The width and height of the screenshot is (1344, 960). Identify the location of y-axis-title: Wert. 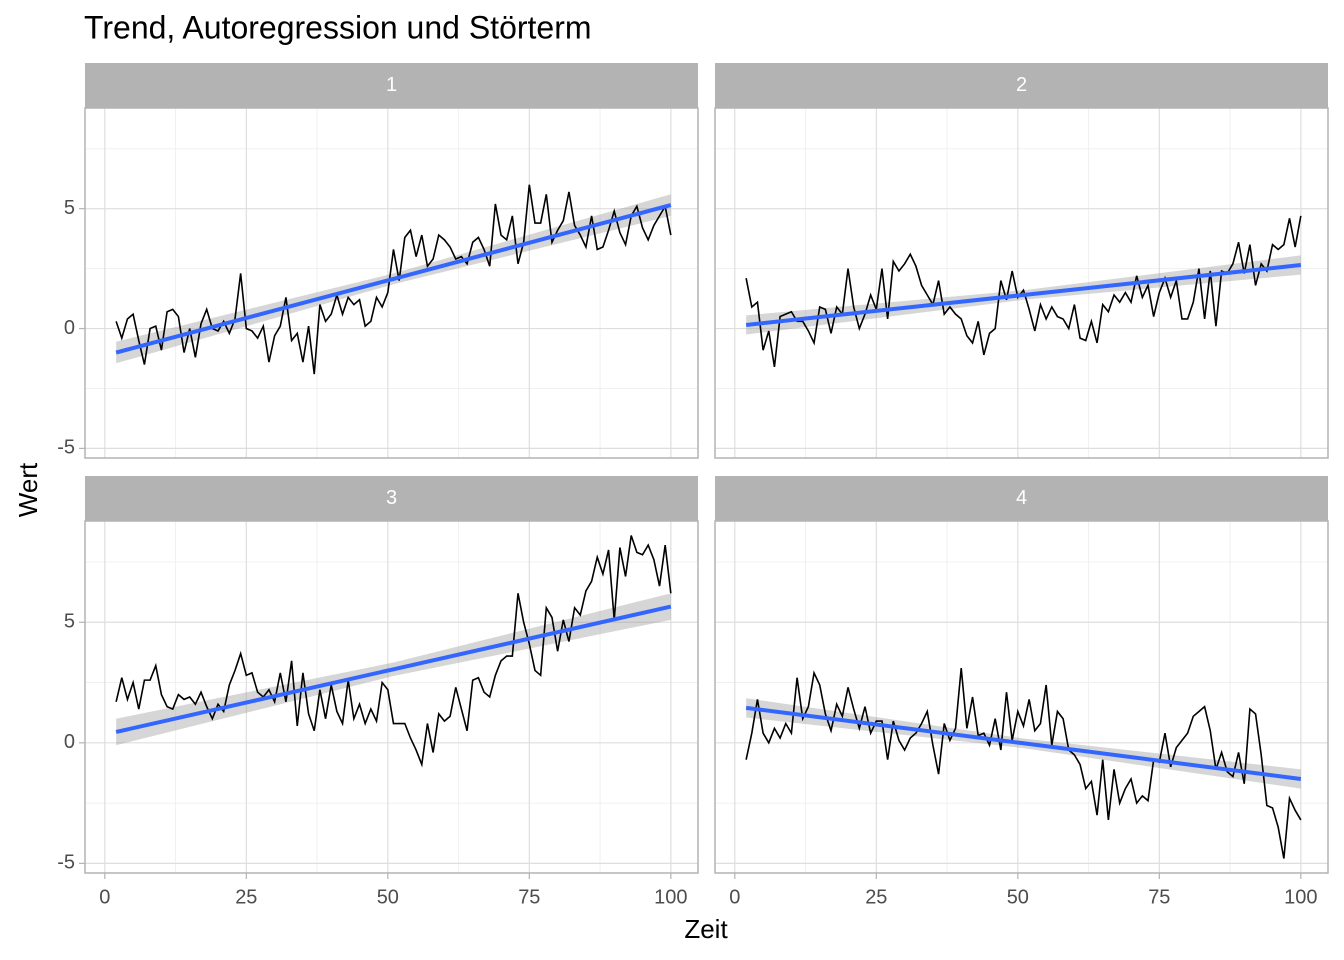
(28, 489).